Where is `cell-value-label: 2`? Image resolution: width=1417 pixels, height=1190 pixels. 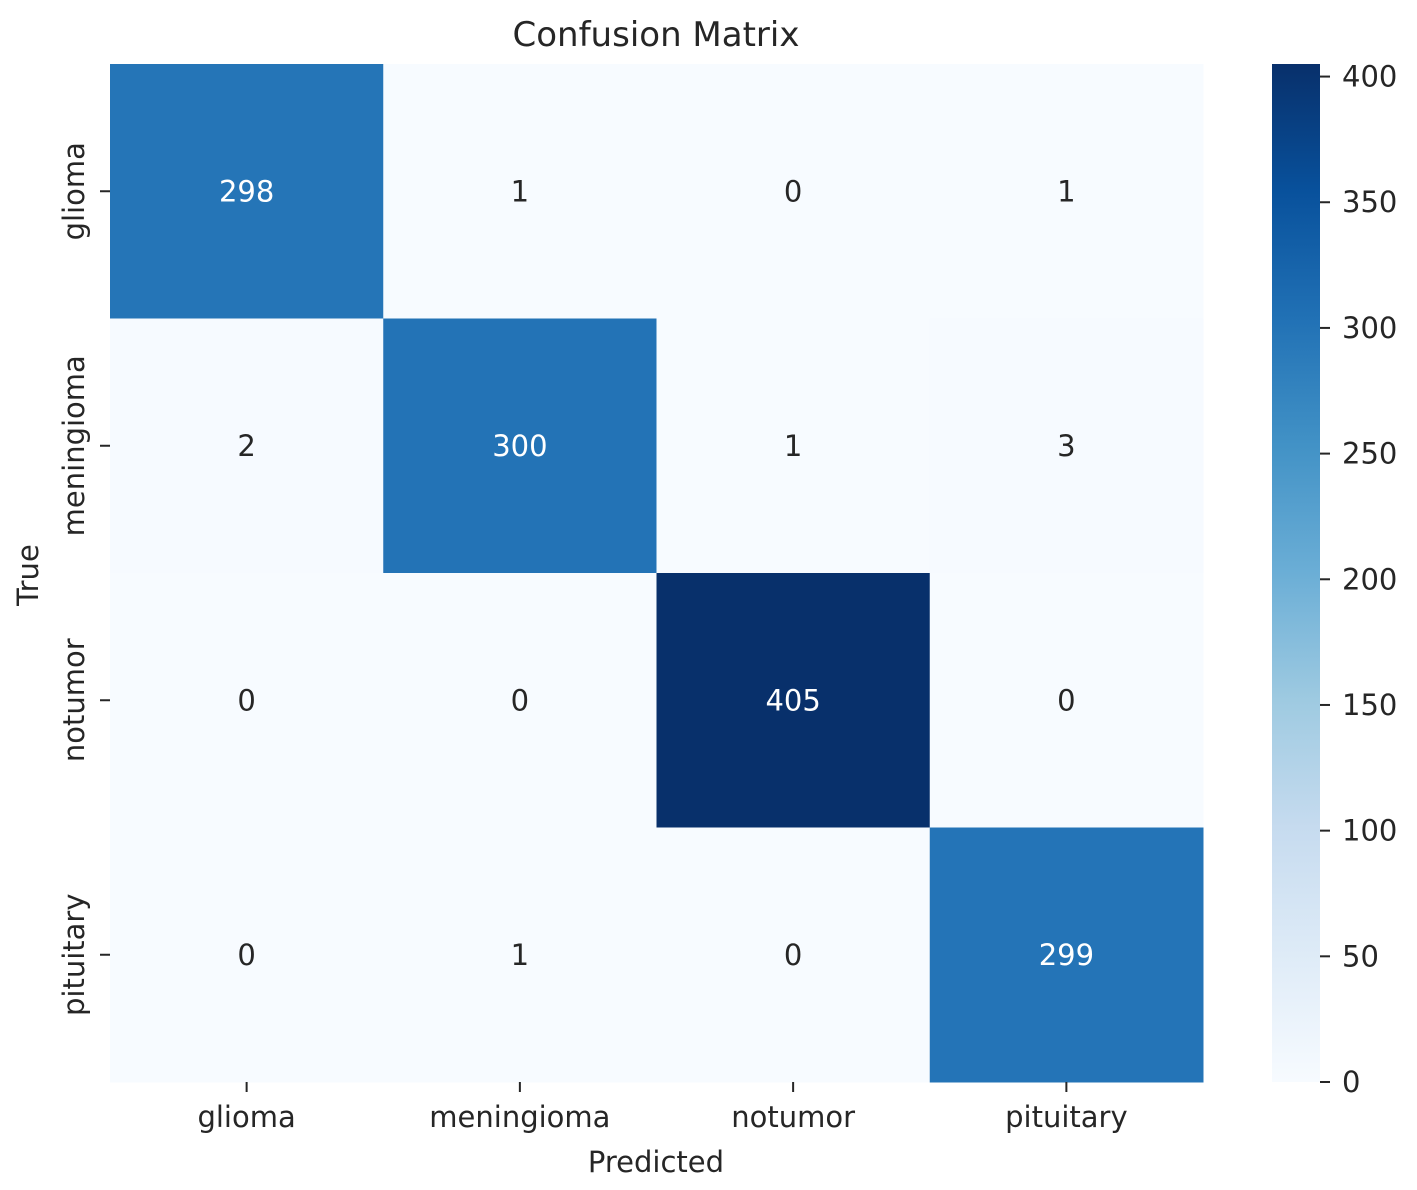 cell-value-label: 2 is located at coordinates (246, 446).